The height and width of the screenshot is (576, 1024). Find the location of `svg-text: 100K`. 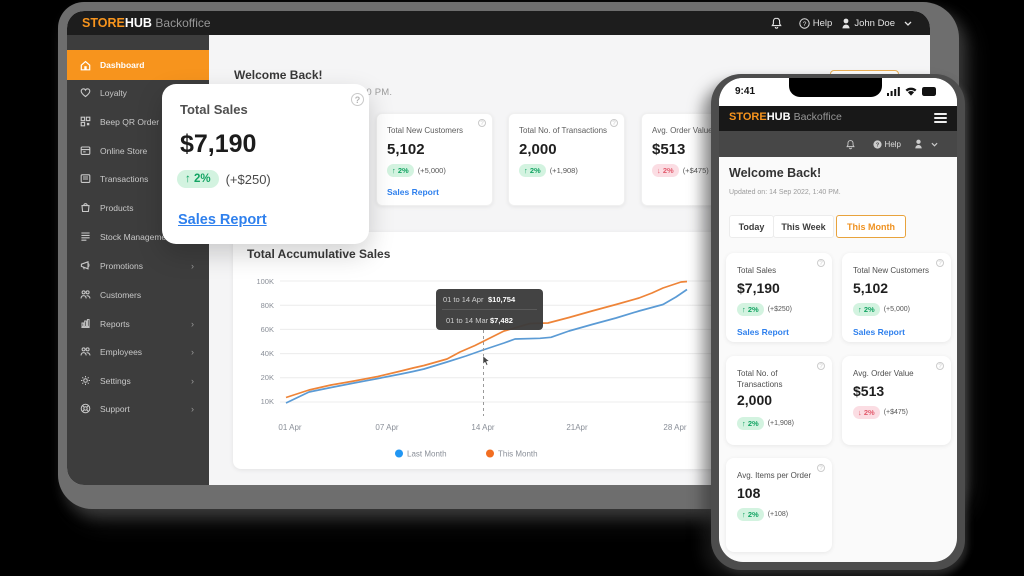

svg-text: 100K is located at coordinates (265, 281).